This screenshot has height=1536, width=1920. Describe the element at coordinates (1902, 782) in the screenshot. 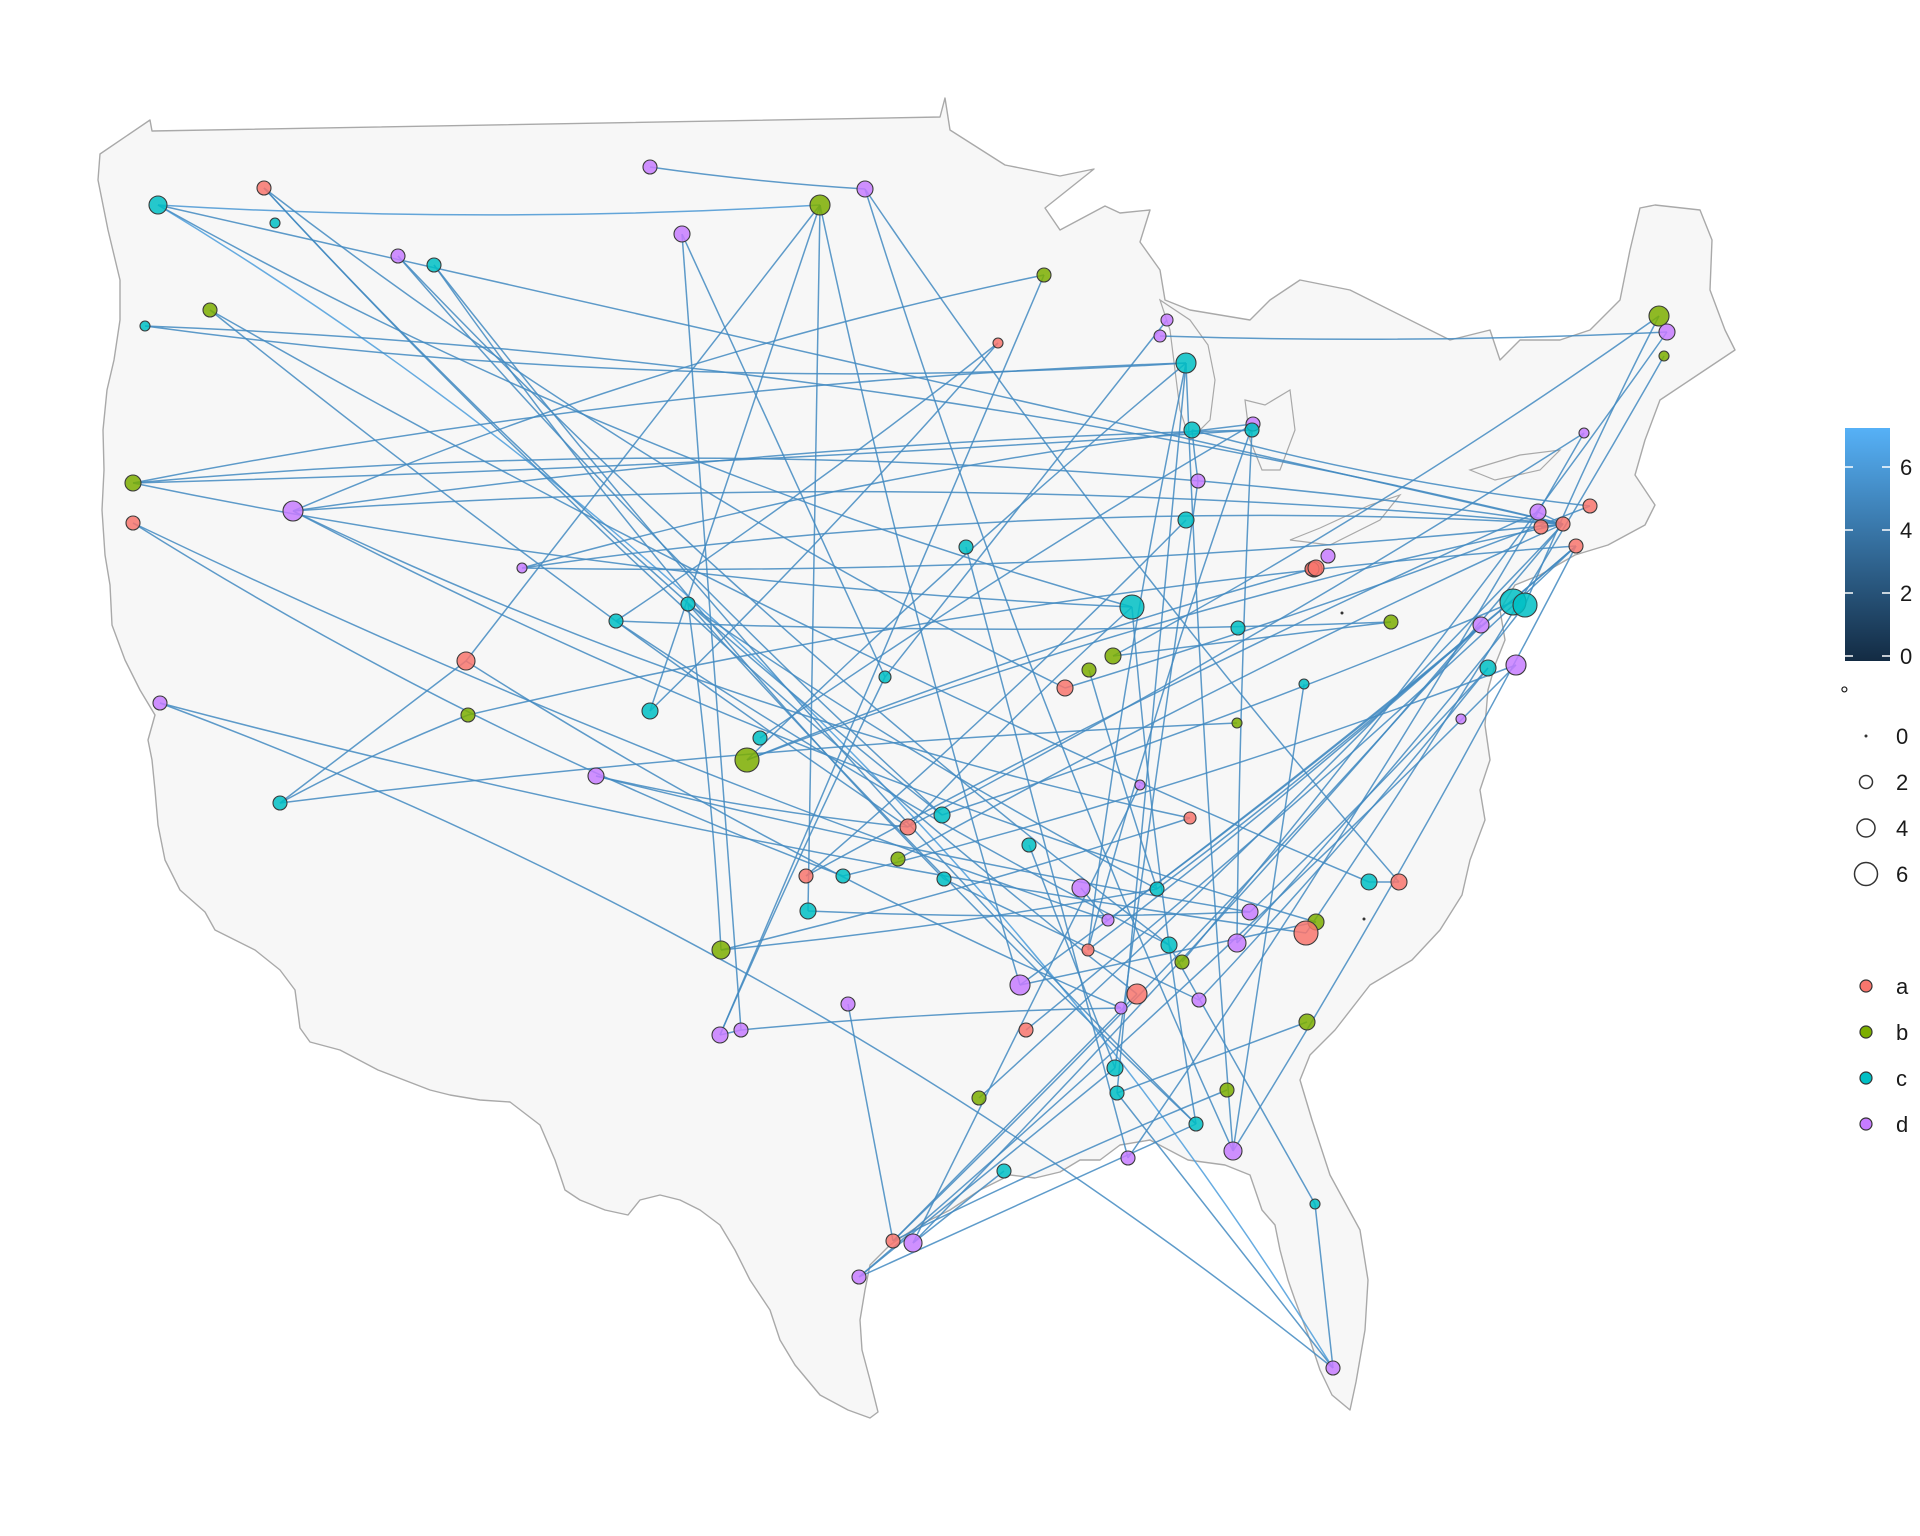

I see `size-label-2: 2` at that location.